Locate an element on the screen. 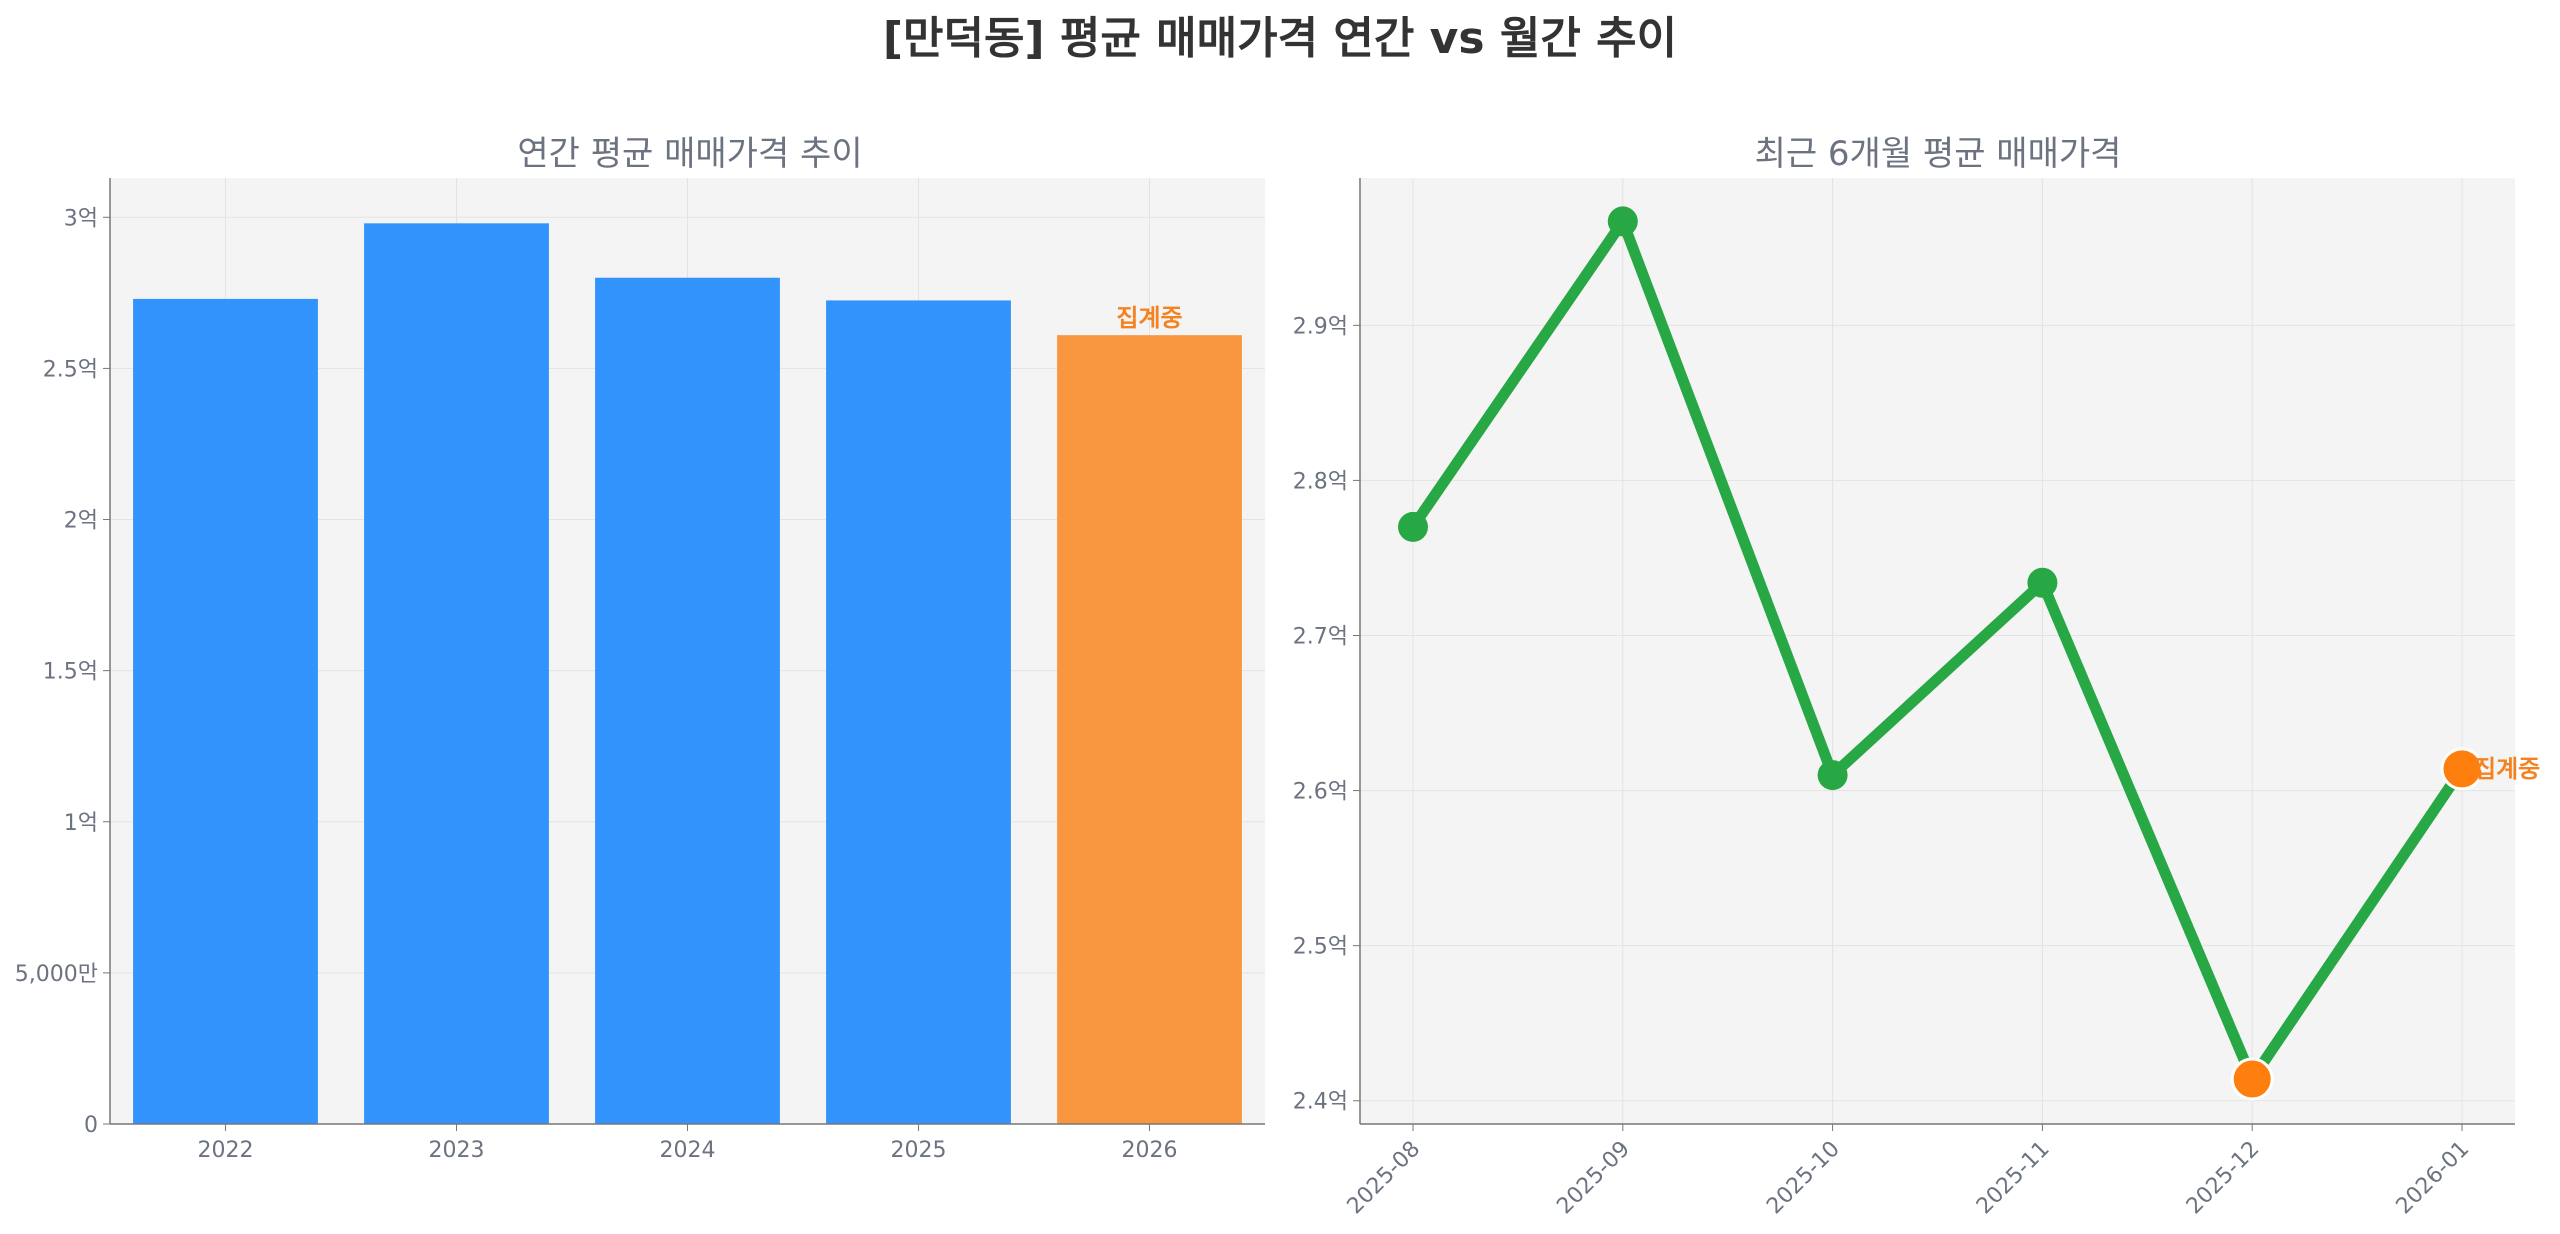 Image resolution: width=2560 pixels, height=1234 pixels. y-tick-label: 0 is located at coordinates (91, 1125).